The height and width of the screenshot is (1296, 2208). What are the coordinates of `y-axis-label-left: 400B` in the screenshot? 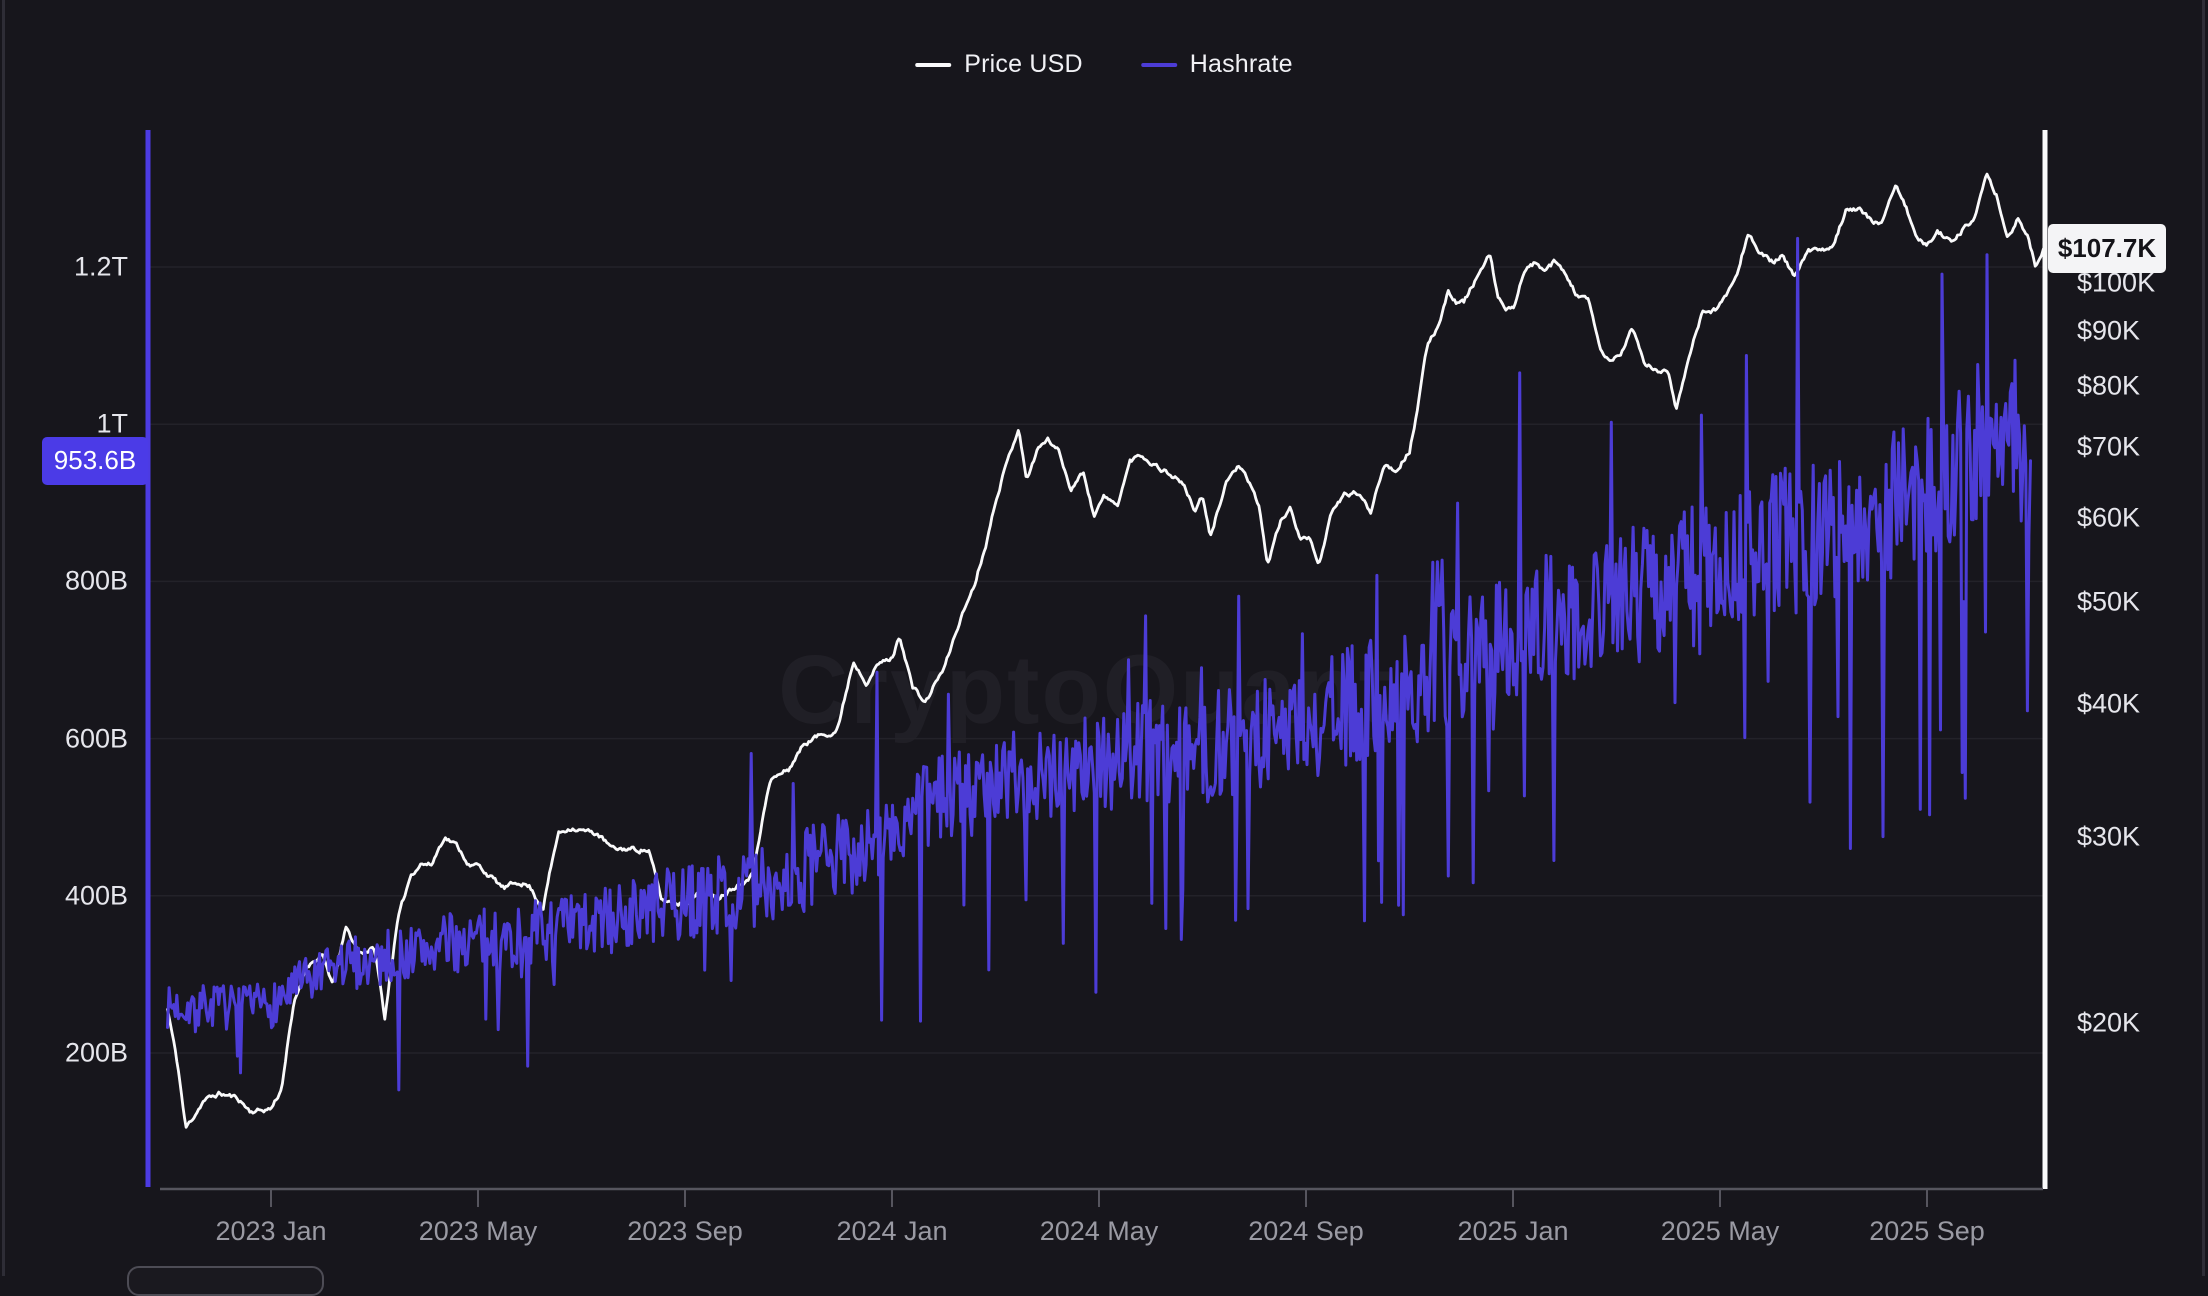 It's located at (96, 895).